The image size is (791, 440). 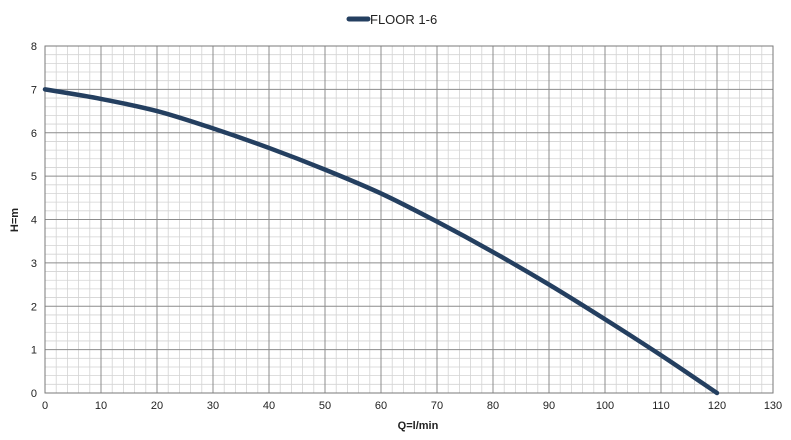 What do you see at coordinates (34, 177) in the screenshot?
I see `y-tick-label: 5` at bounding box center [34, 177].